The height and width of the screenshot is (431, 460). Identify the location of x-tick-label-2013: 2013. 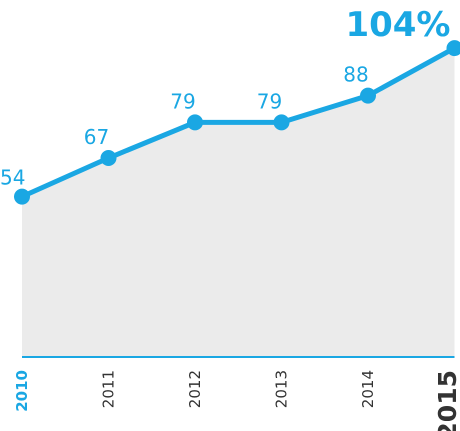
(282, 389).